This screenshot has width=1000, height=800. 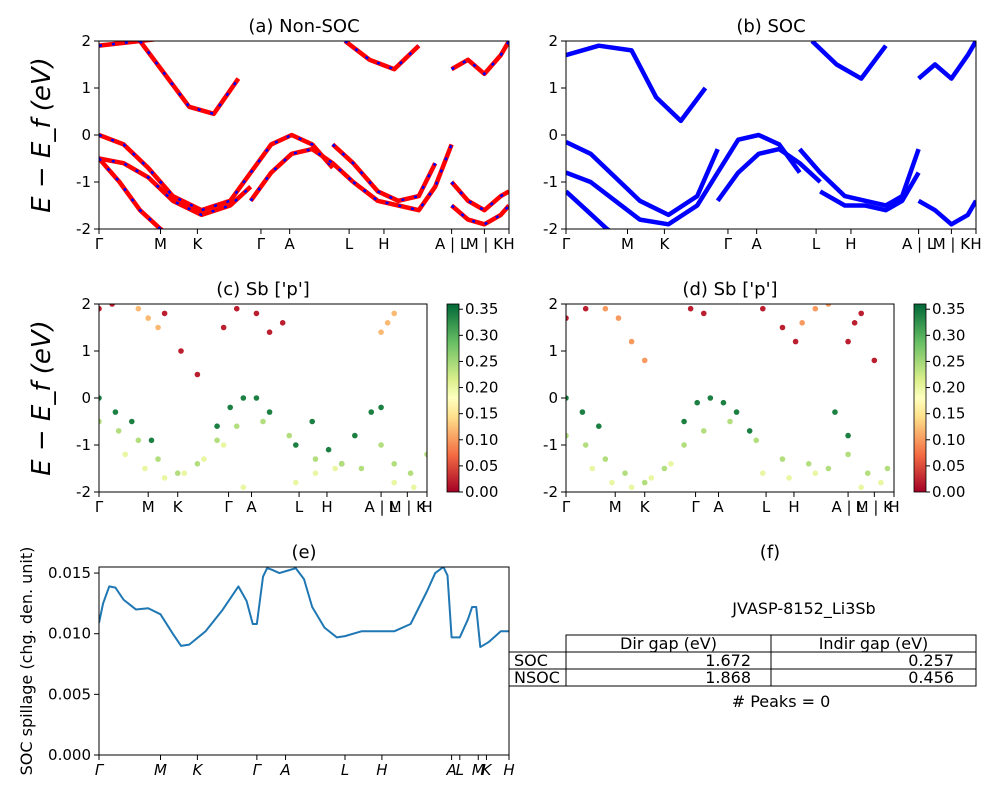 What do you see at coordinates (86, 351) in the screenshot?
I see `ytick-label-c-3: 1` at bounding box center [86, 351].